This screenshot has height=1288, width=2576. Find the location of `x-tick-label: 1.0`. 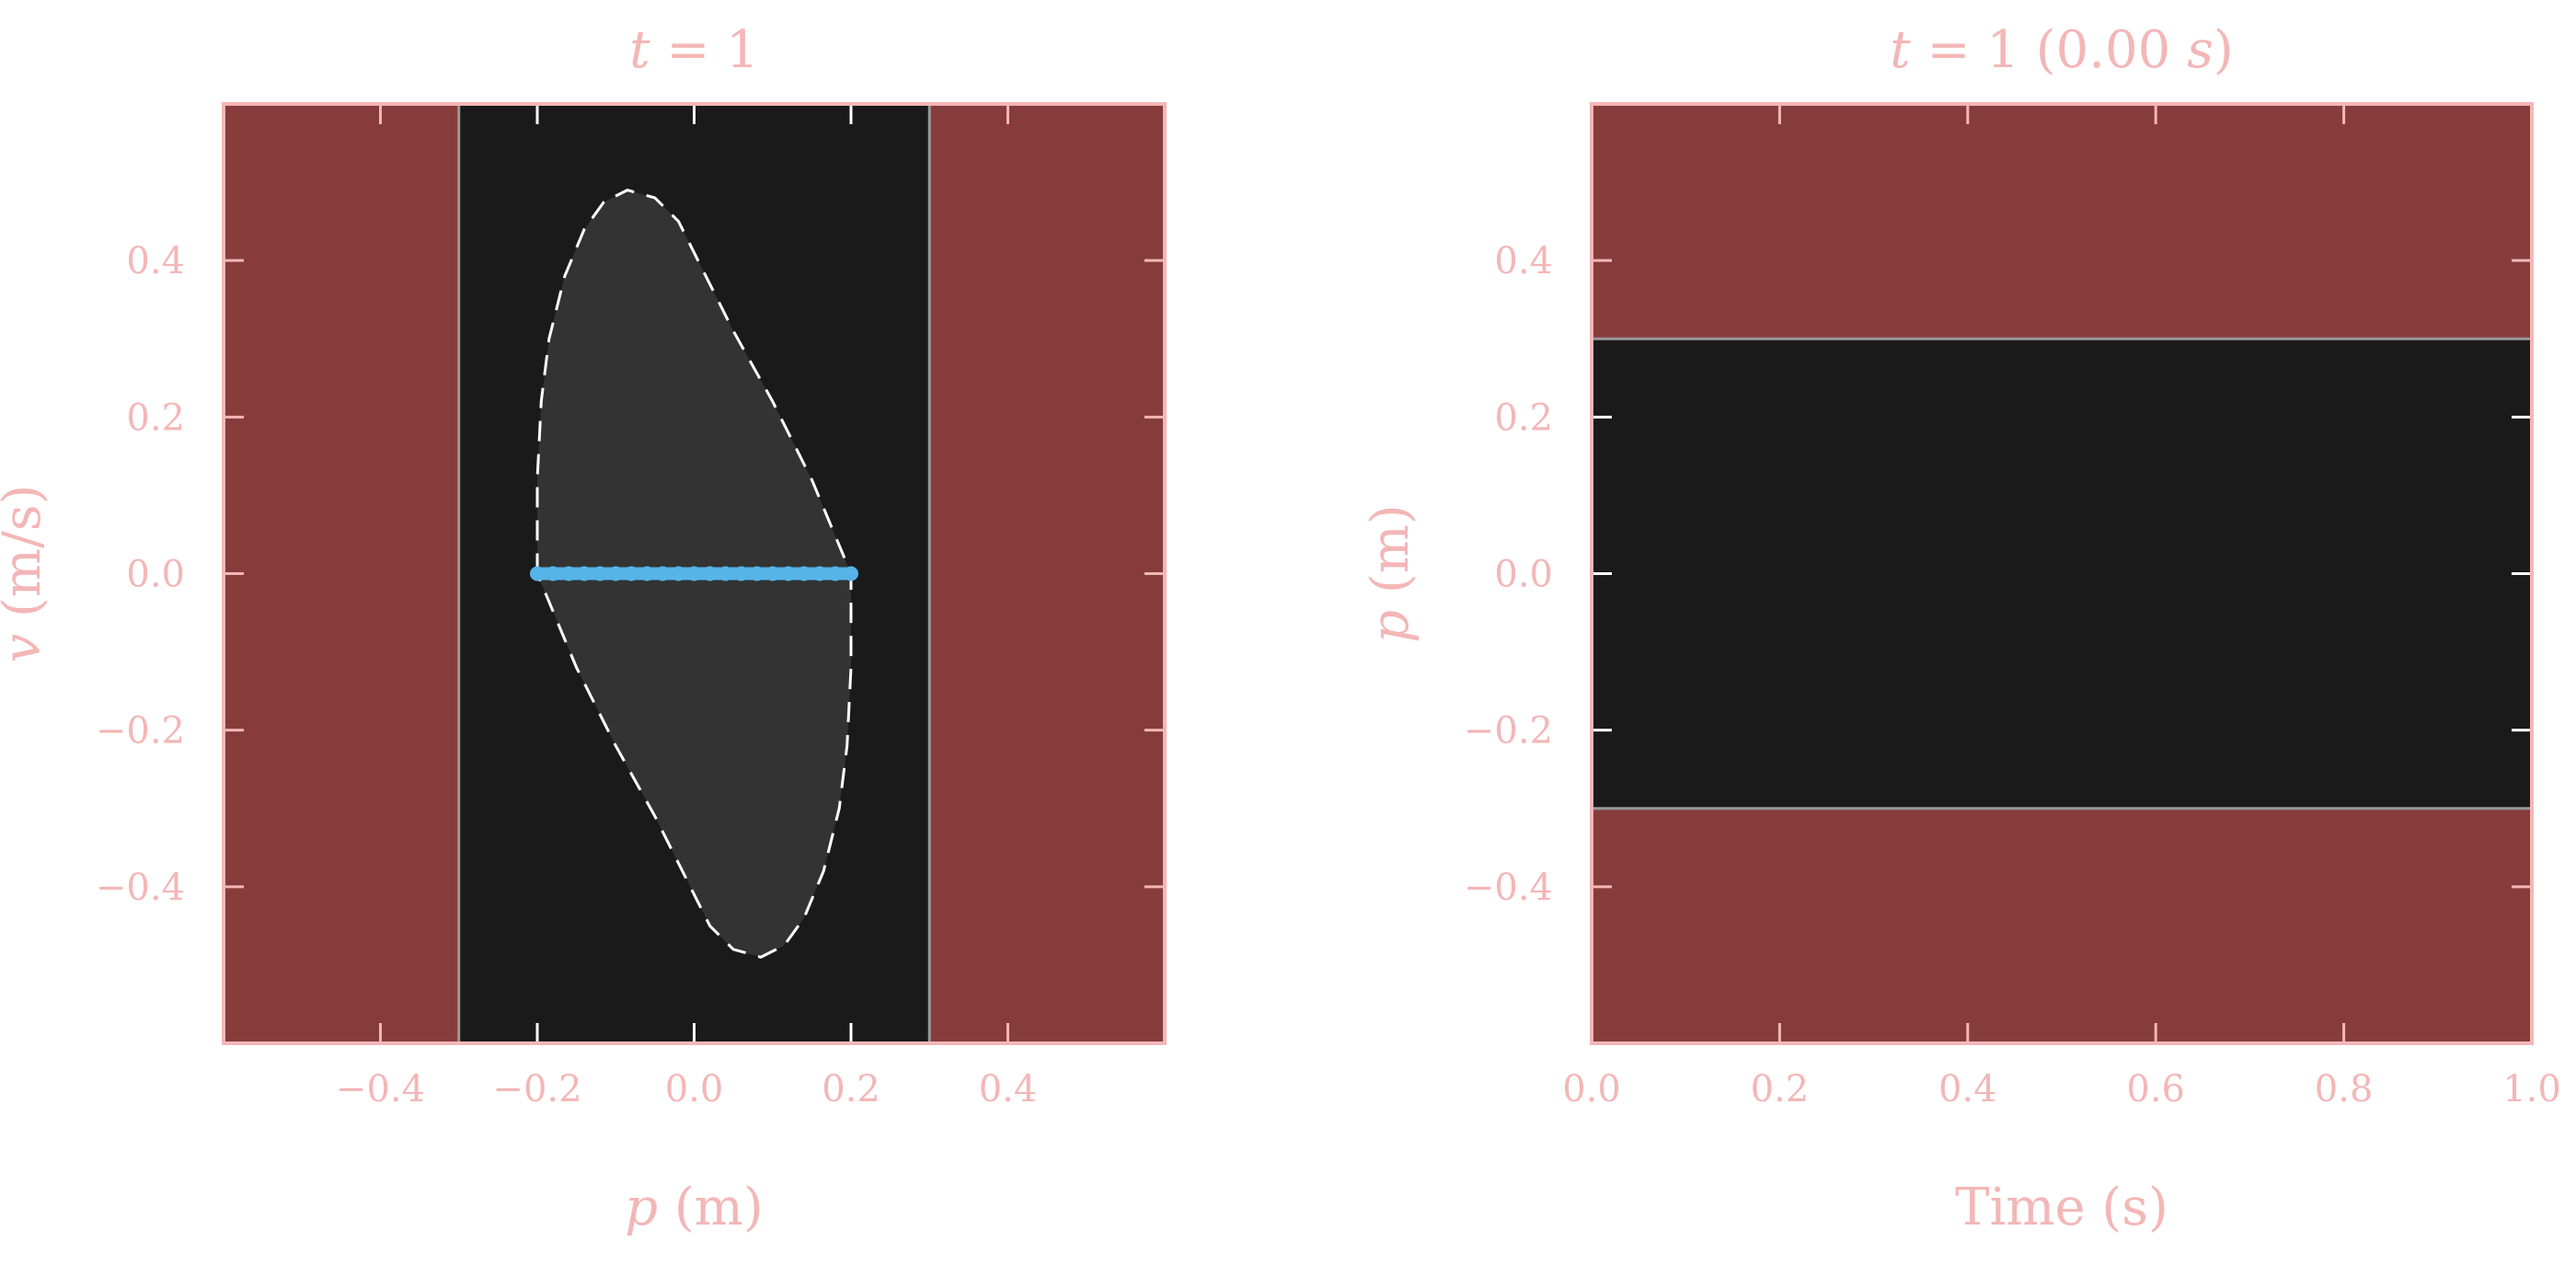

x-tick-label: 1.0 is located at coordinates (2531, 1089).